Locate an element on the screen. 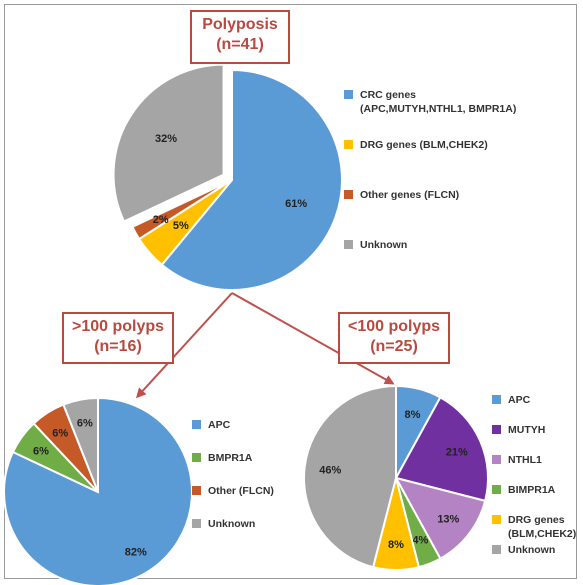  slice-label-apc: 82% is located at coordinates (136, 553).